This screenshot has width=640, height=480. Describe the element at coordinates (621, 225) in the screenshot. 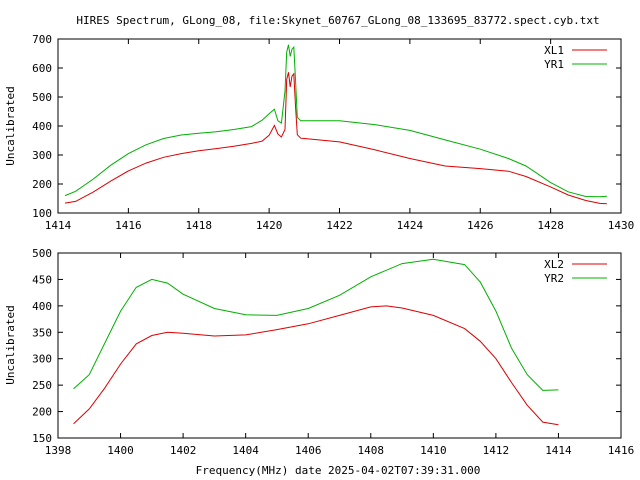

I see `x-tick-label: 1430` at that location.